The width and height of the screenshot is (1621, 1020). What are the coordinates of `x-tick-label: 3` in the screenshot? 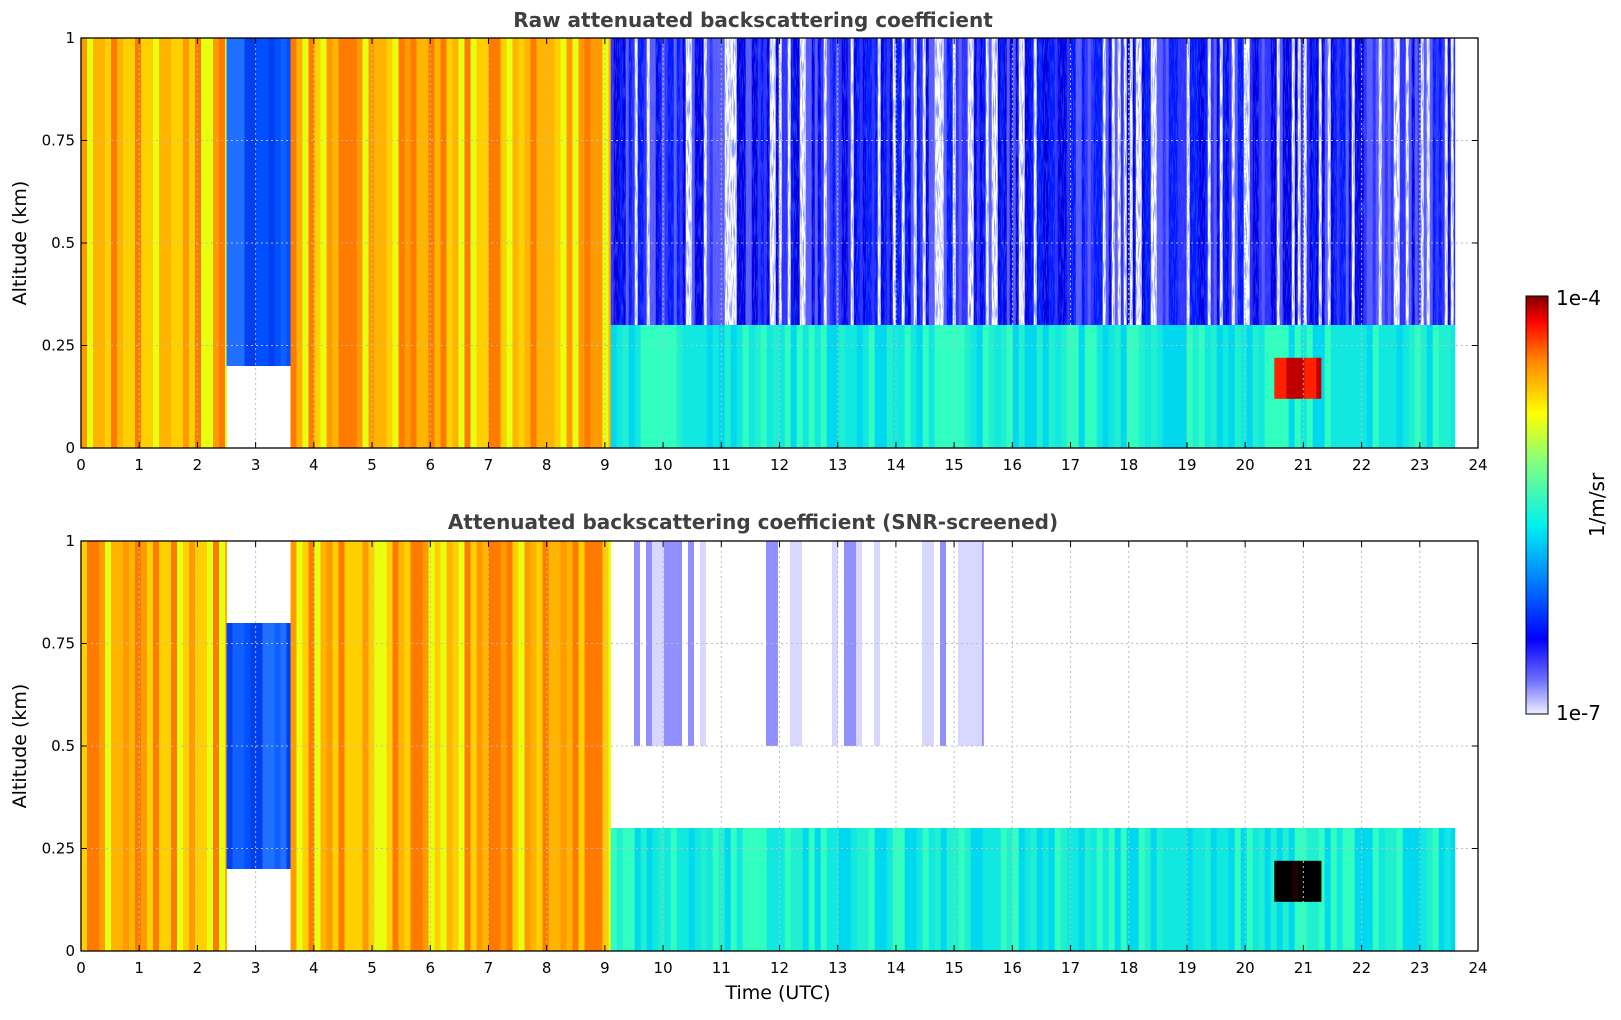 It's located at (256, 465).